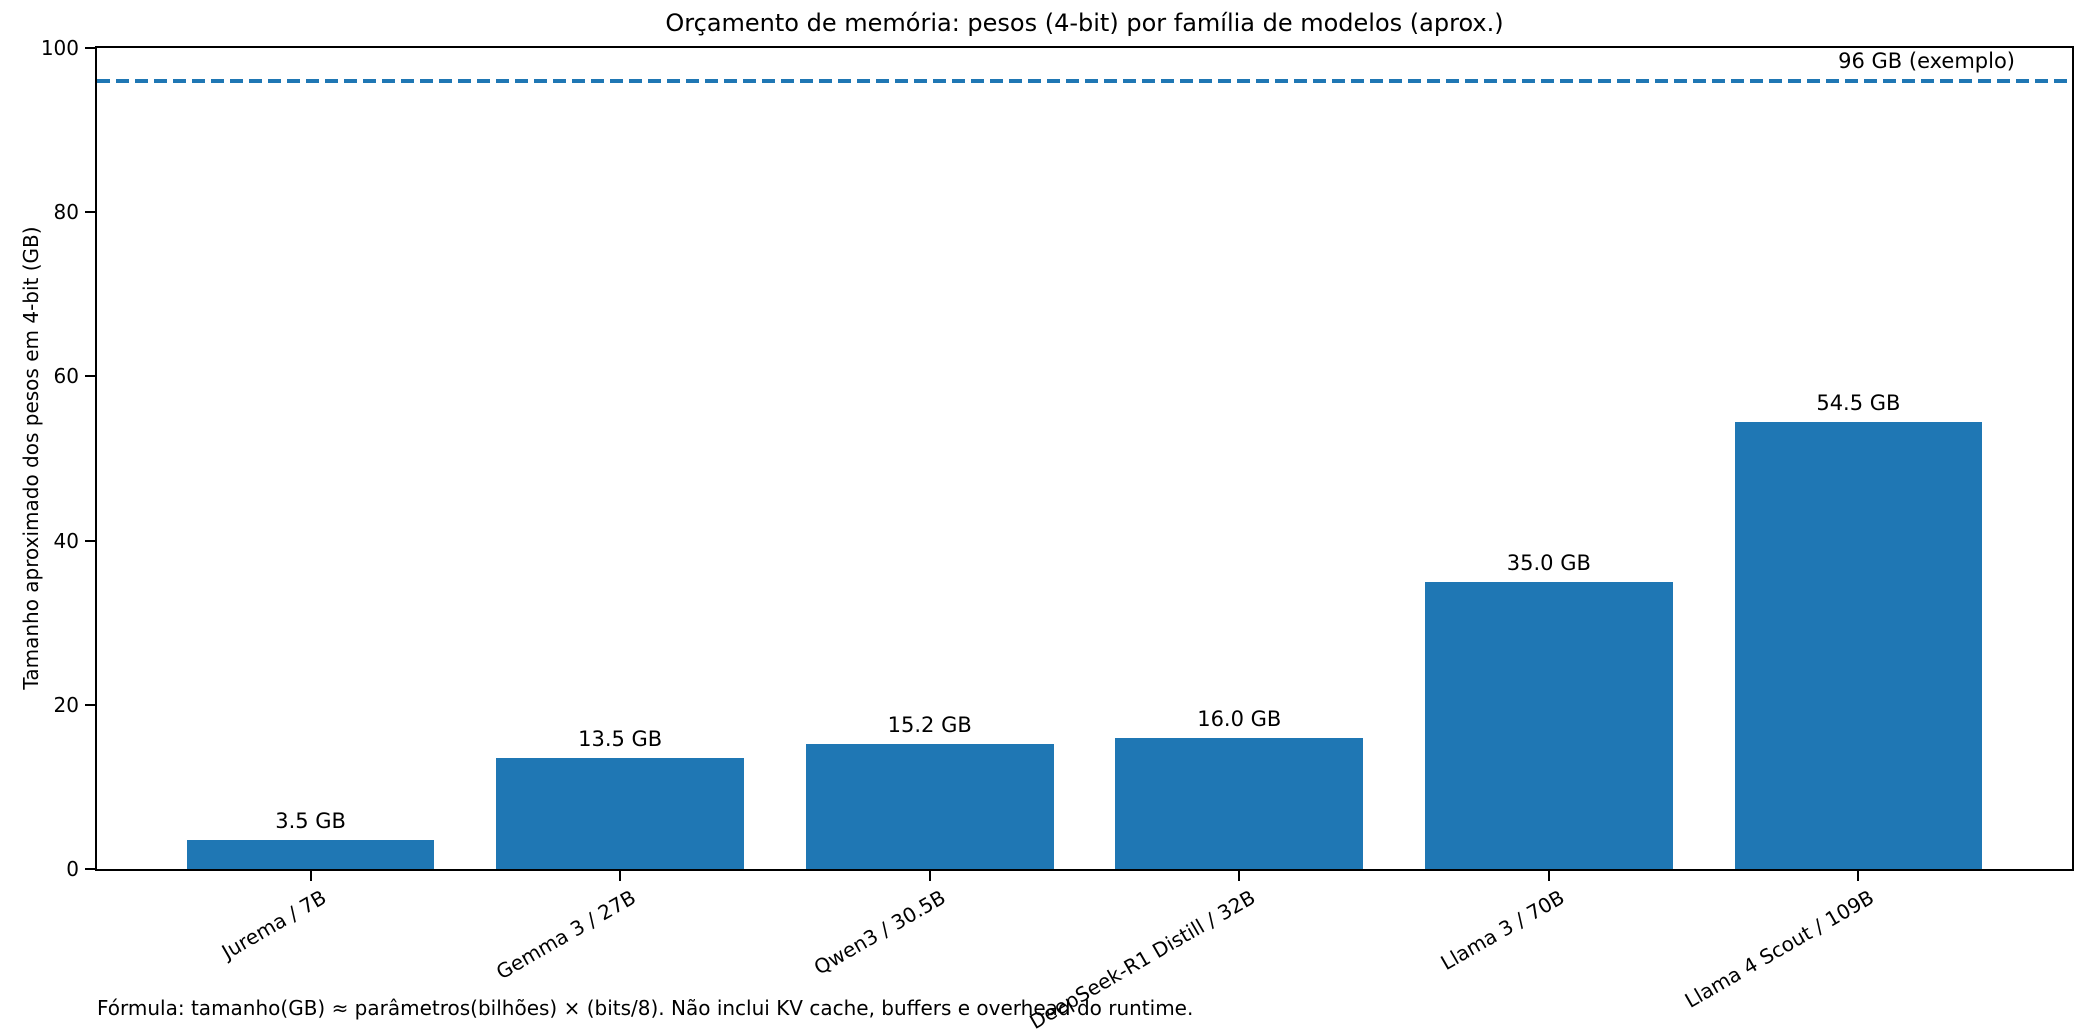 This screenshot has width=2084, height=1035. What do you see at coordinates (929, 725) in the screenshot?
I see `bar-value-label: 15.2 GB` at bounding box center [929, 725].